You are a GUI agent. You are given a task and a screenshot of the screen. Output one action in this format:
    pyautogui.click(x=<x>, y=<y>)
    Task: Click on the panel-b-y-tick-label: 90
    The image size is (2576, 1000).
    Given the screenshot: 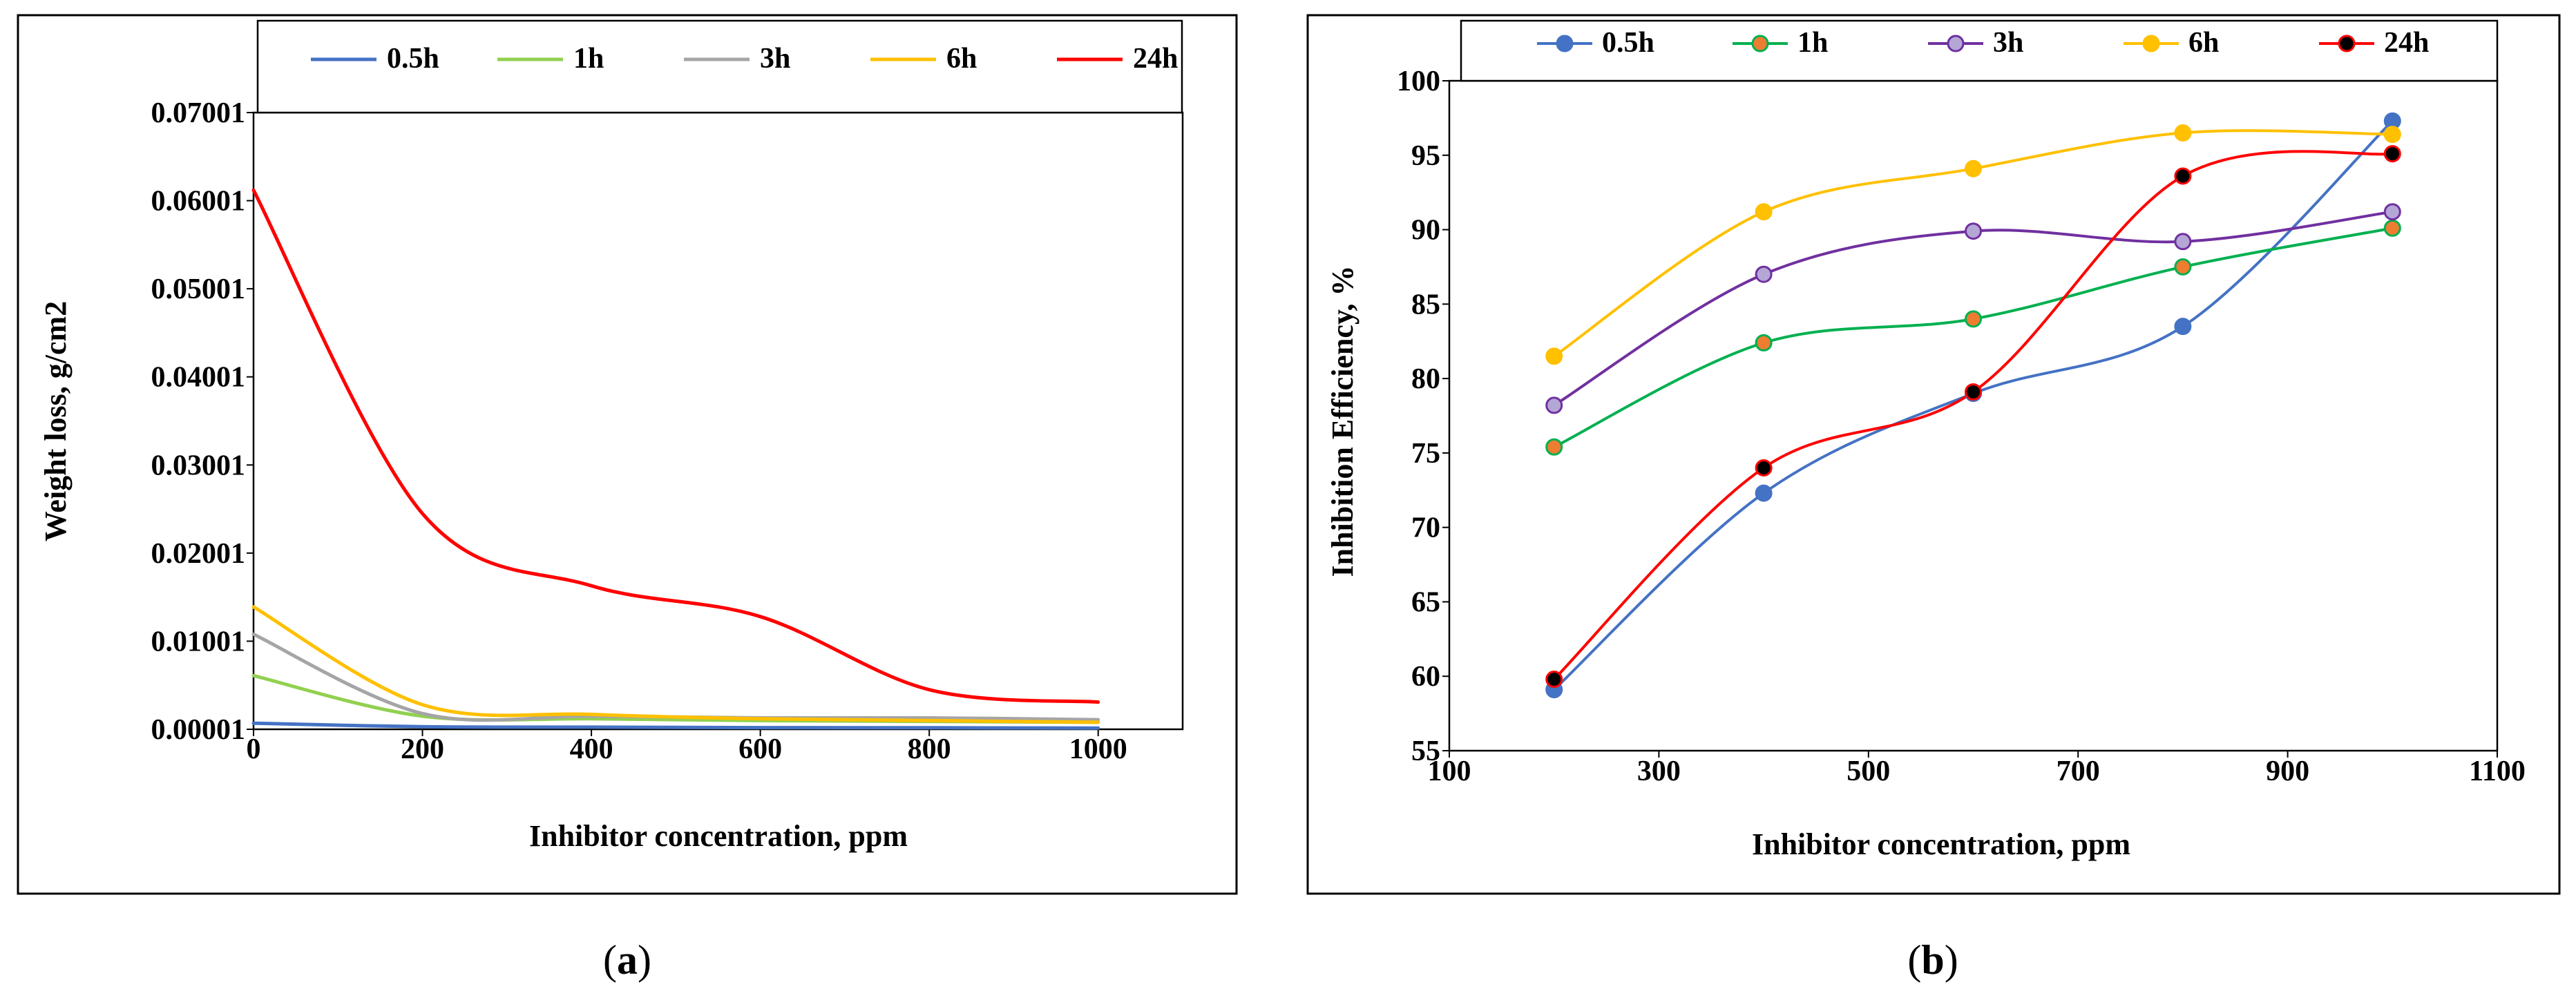 What is the action you would take?
    pyautogui.click(x=1425, y=231)
    